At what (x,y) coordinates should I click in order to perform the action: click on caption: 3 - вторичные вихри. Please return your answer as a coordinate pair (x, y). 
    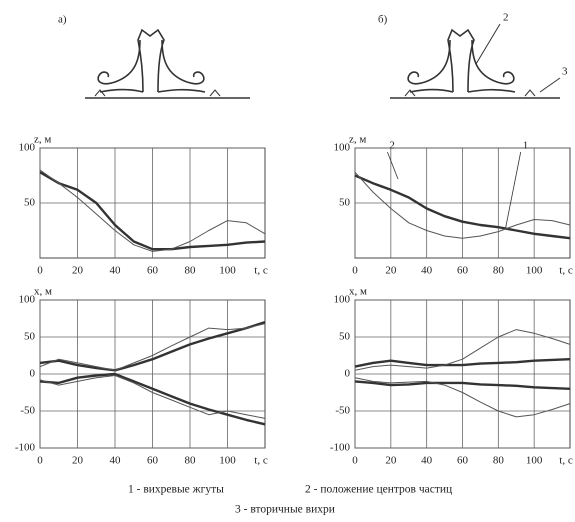
    Looking at the image, I should click on (285, 510).